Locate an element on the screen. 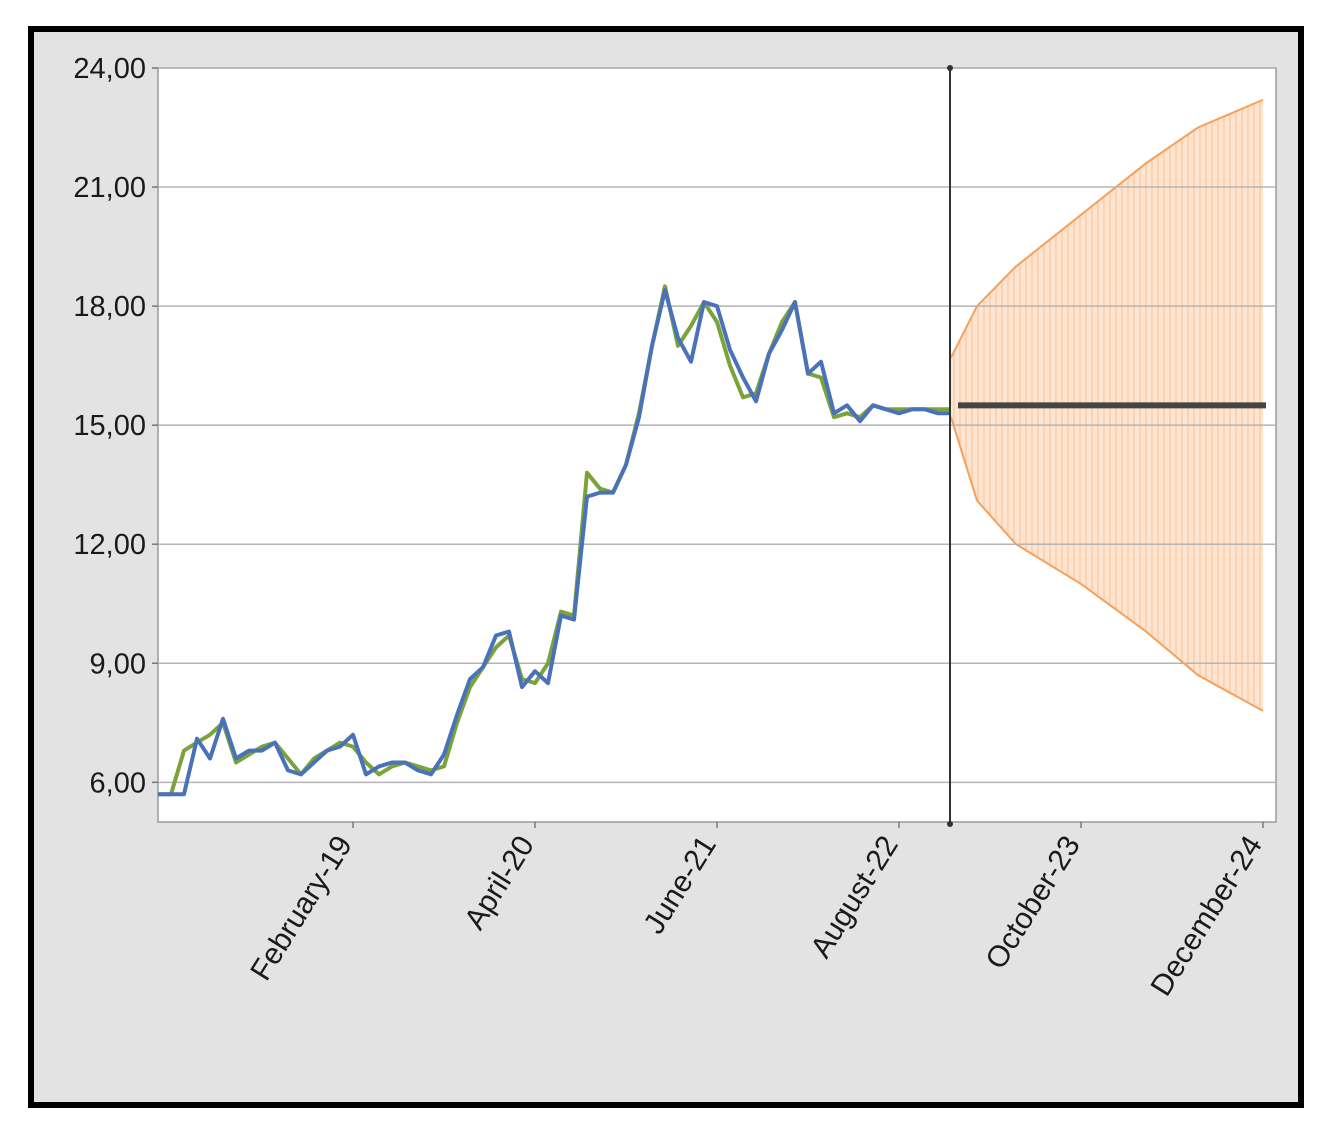 The image size is (1331, 1134). x-tick-label: October-23 is located at coordinates (1033, 902).